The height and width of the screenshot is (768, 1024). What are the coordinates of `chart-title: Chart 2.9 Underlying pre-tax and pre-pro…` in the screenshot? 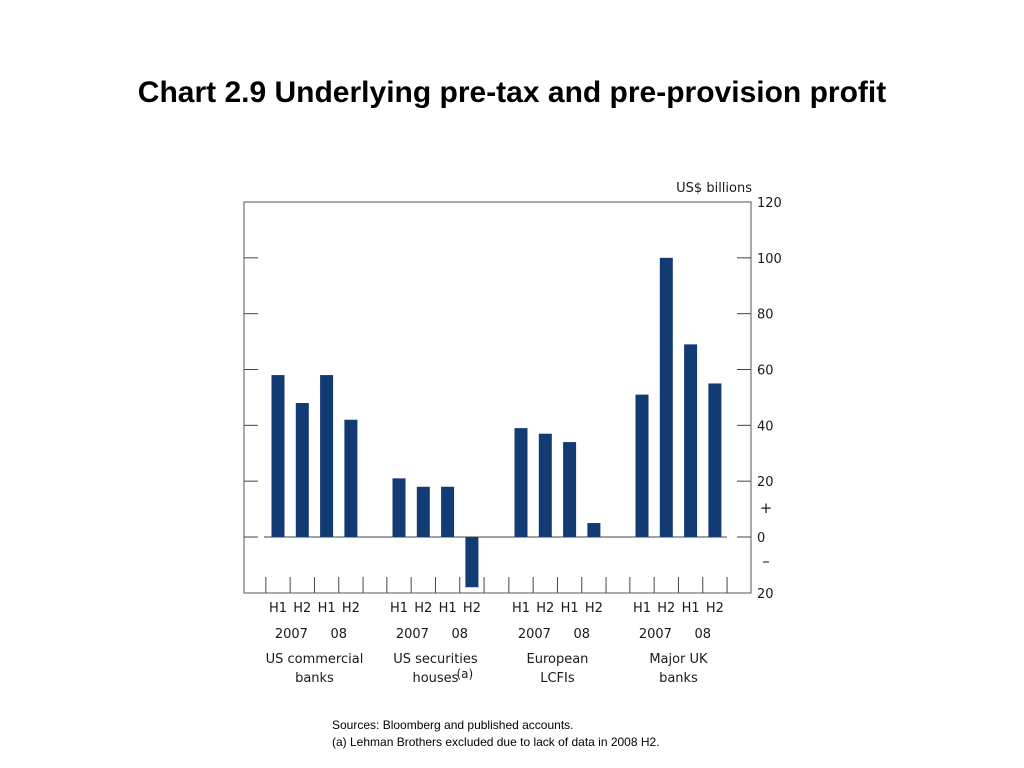 It's located at (512, 92).